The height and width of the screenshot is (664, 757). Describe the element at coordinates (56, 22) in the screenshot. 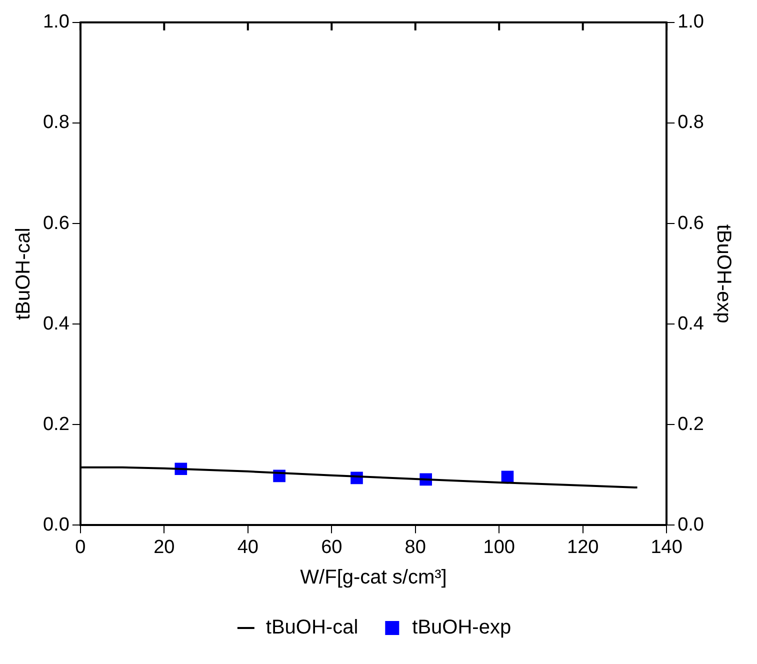

I see `y-tick-label: 1.0` at that location.